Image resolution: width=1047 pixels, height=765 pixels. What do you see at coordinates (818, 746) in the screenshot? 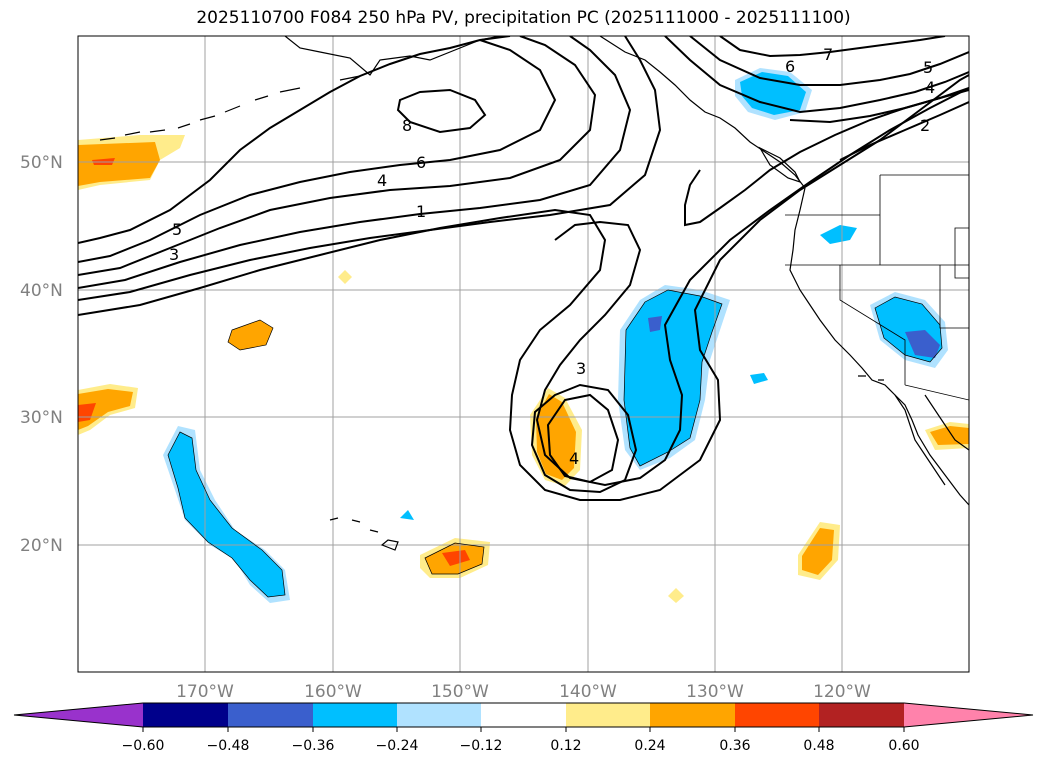
I see `colorbar-tick-label: 0.48` at bounding box center [818, 746].